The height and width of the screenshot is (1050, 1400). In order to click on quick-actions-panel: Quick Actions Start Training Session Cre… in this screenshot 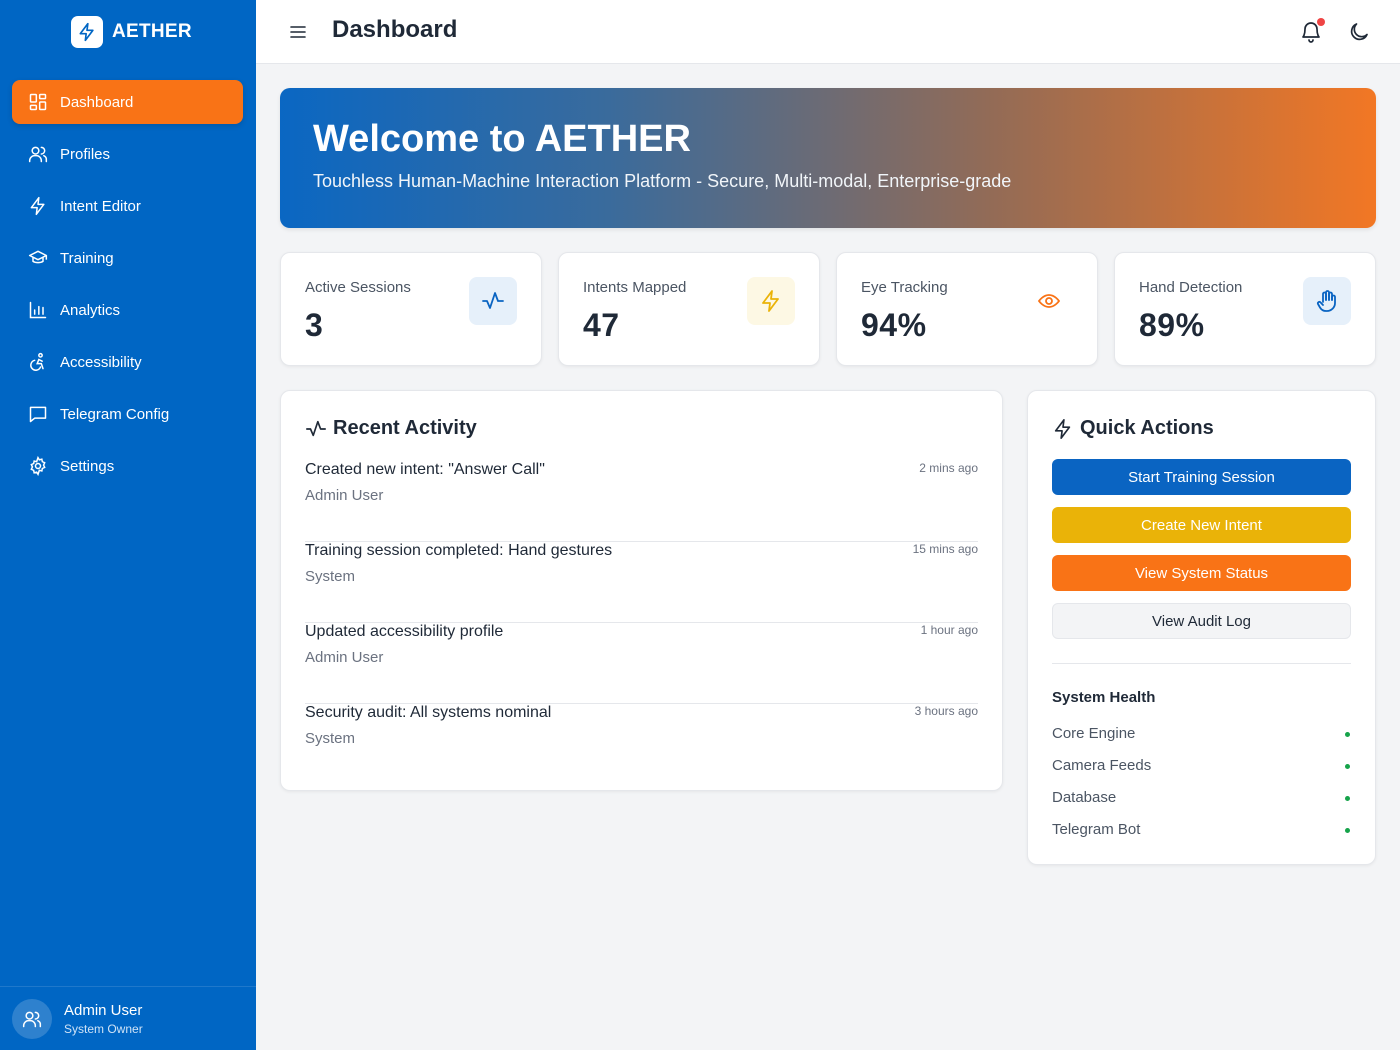, I will do `click(1201, 627)`.